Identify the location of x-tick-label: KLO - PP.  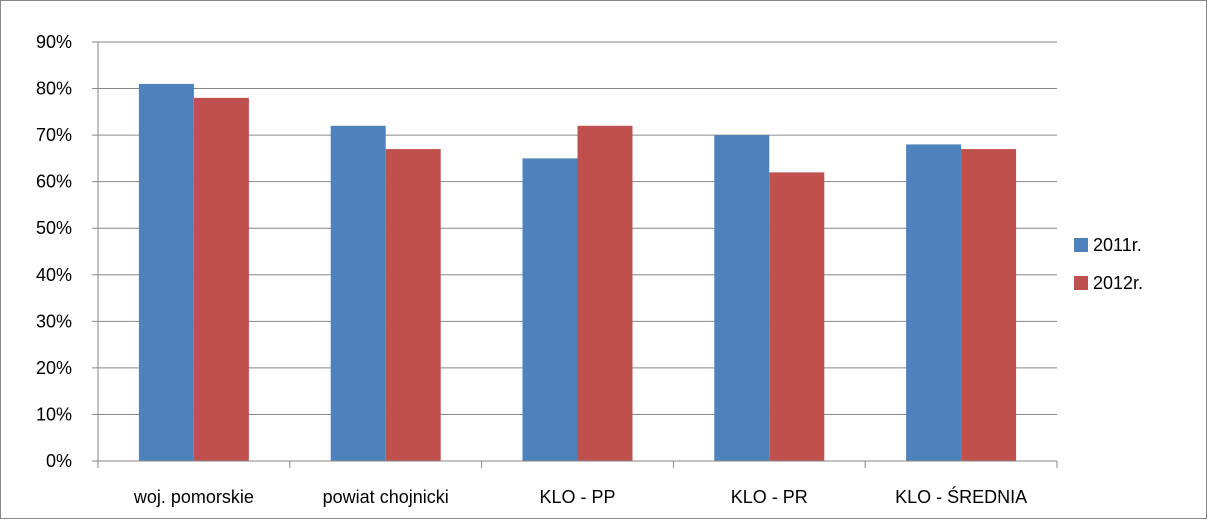
(577, 497).